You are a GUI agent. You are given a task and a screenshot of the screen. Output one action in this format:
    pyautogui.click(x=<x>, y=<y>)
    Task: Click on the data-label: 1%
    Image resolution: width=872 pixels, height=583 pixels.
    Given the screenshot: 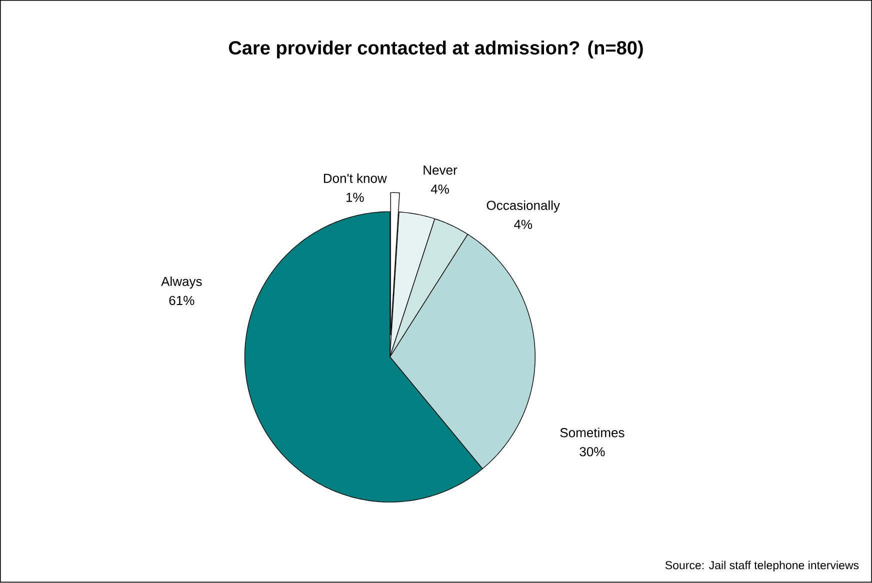 What is the action you would take?
    pyautogui.click(x=355, y=197)
    